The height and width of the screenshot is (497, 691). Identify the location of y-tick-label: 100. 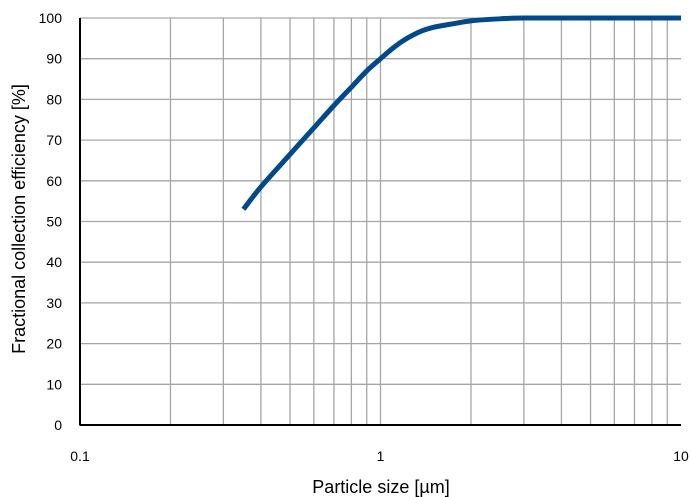
(51, 18).